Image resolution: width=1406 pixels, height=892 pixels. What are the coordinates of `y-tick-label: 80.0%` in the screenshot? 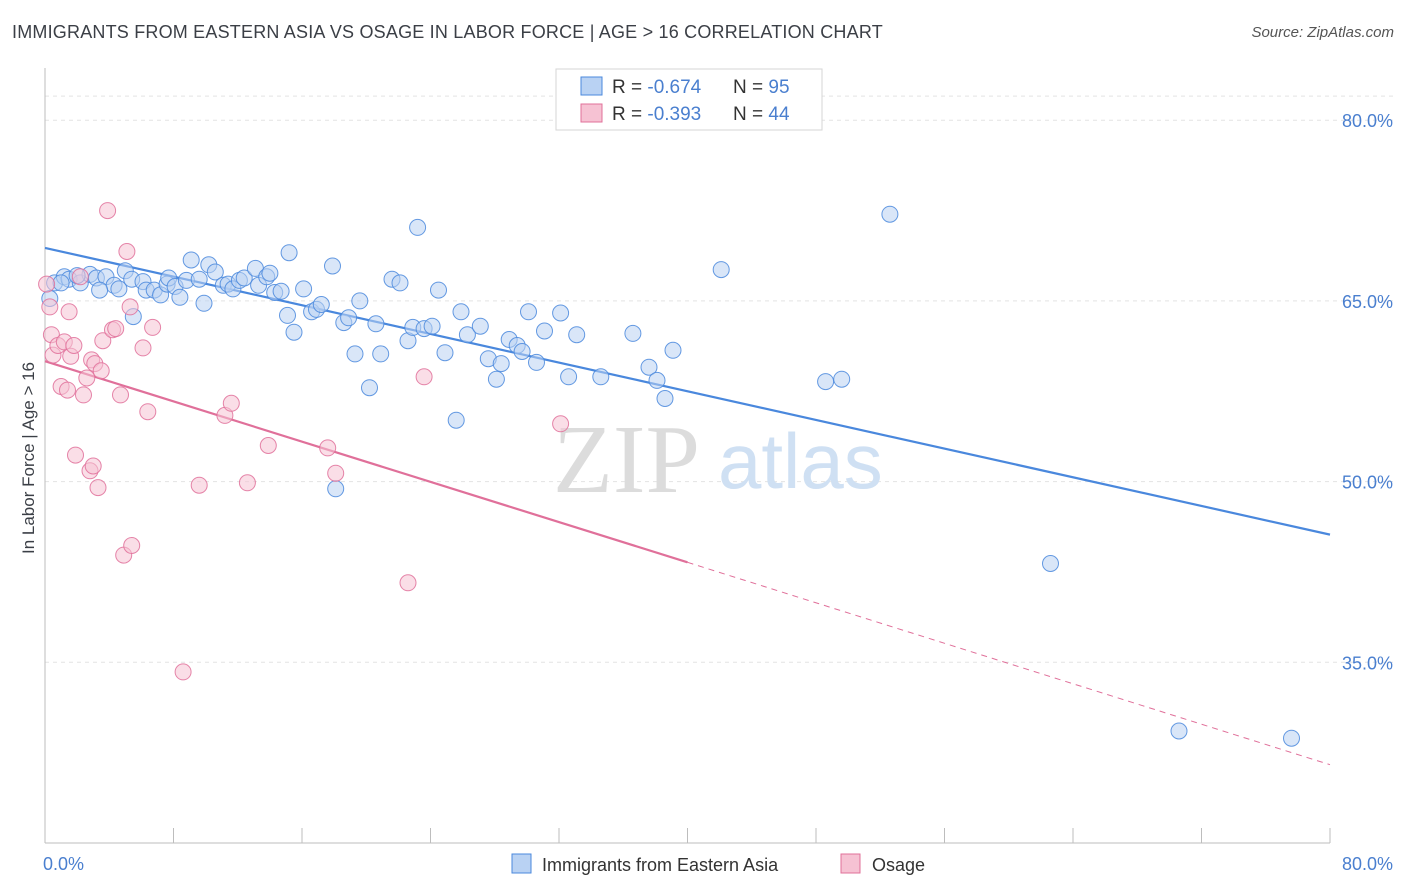 It's located at (1367, 121).